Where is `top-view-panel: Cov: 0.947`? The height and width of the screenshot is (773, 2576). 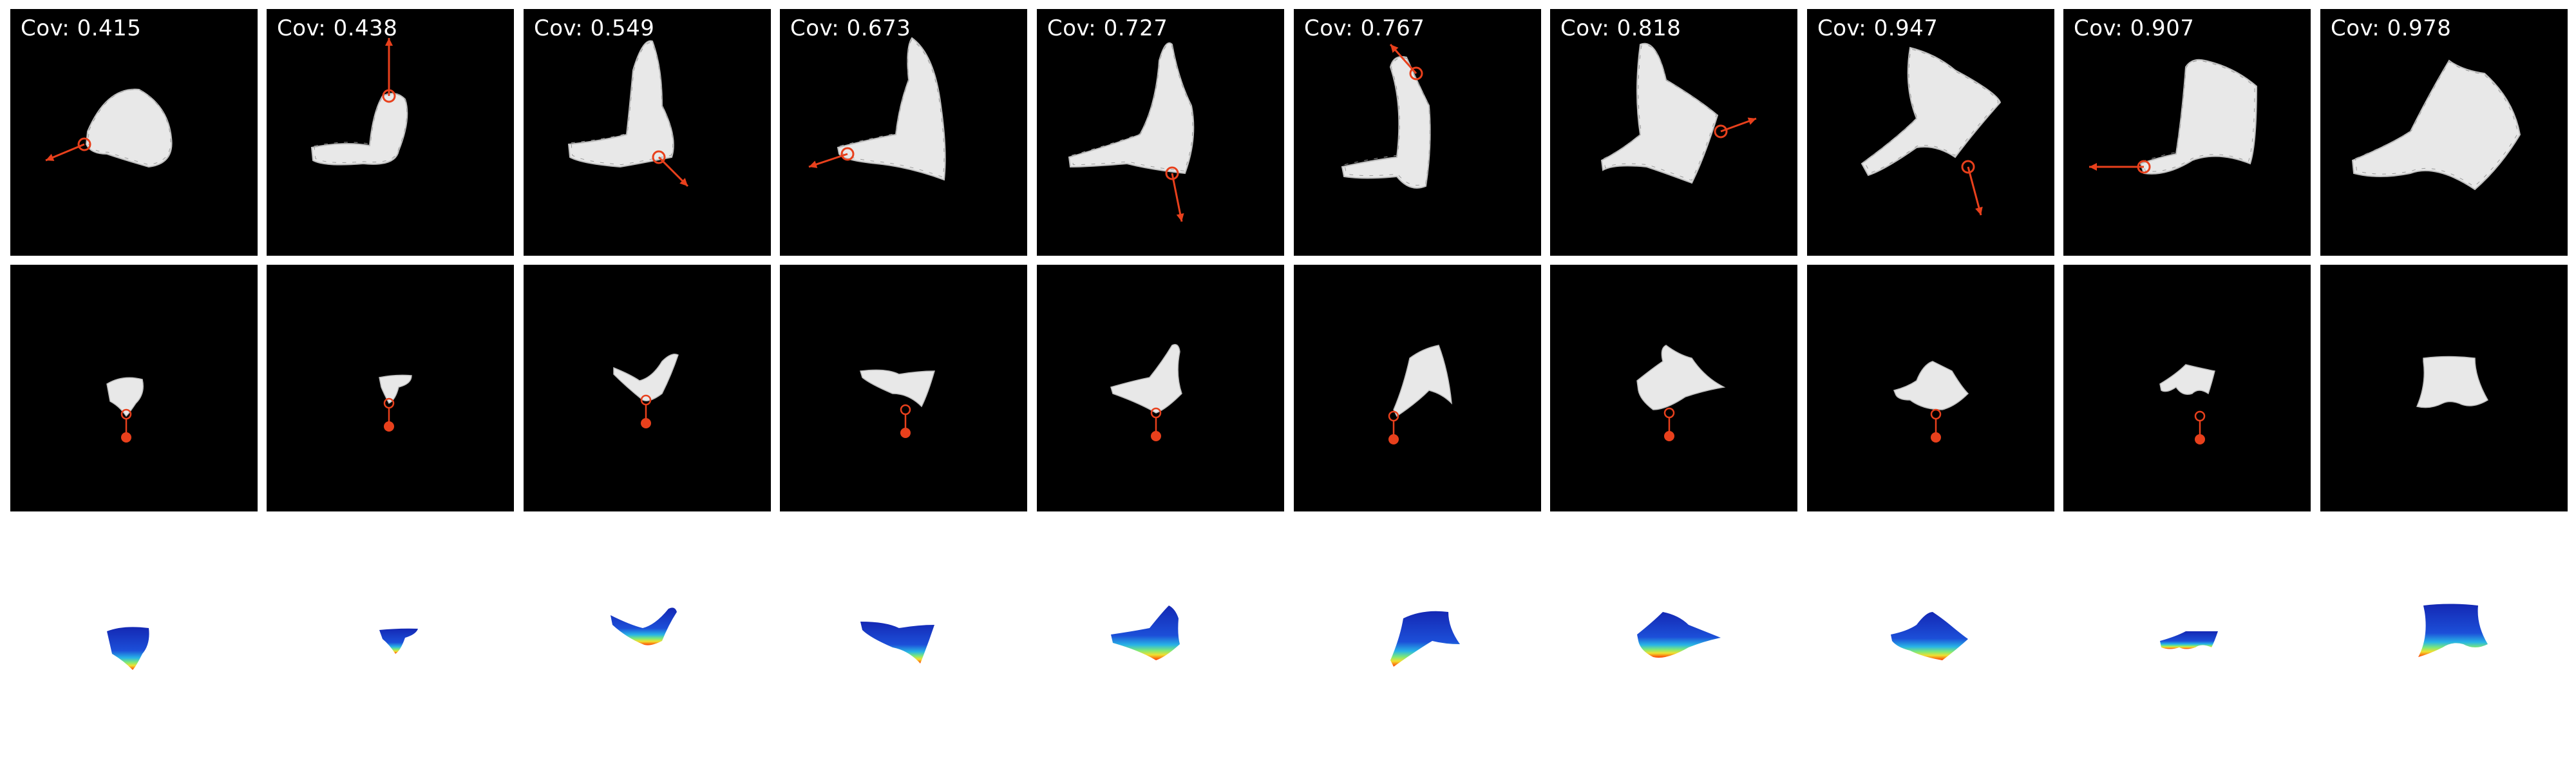 top-view-panel: Cov: 0.947 is located at coordinates (1931, 132).